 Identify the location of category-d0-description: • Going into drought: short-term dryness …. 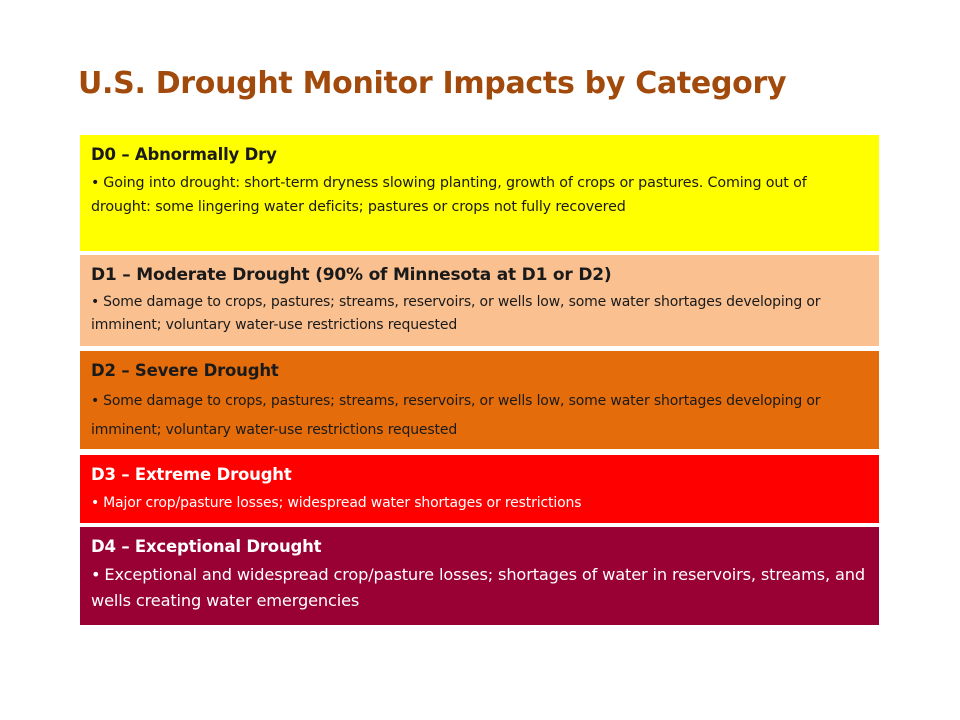
(479, 195).